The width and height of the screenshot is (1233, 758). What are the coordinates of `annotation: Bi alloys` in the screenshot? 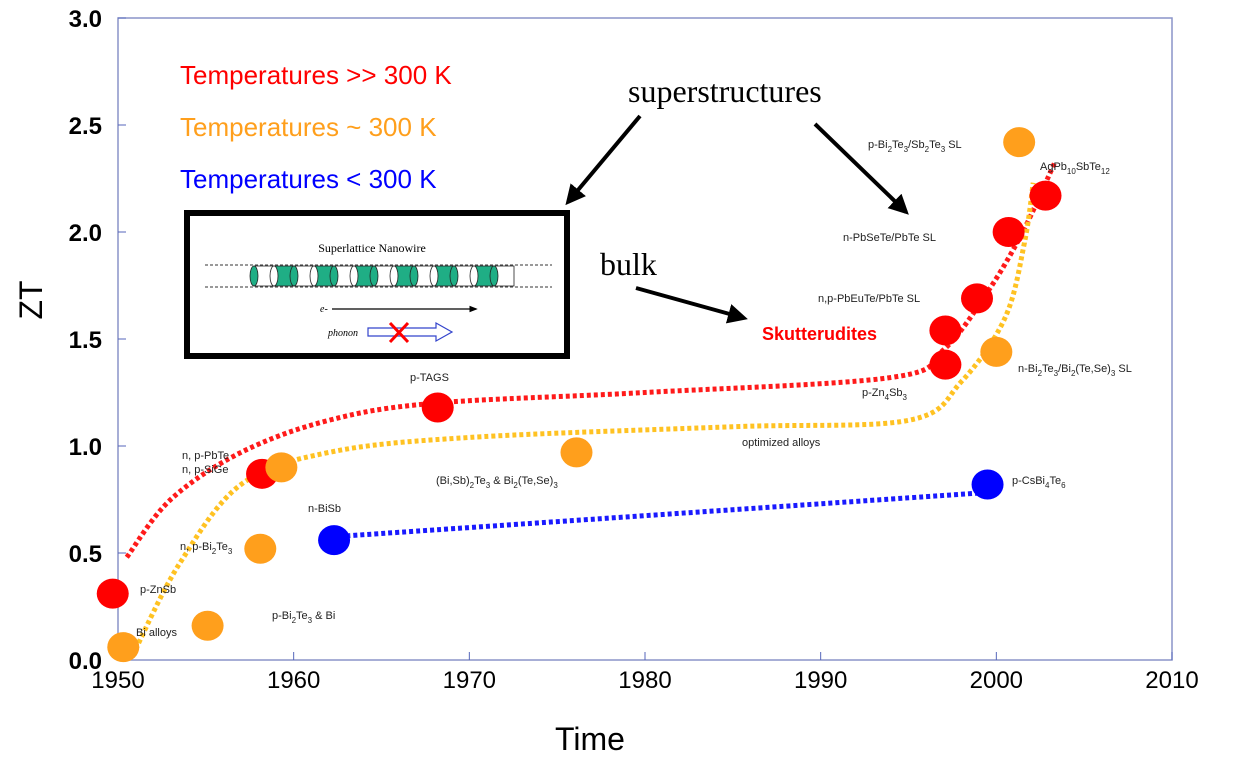 It's located at (156, 633).